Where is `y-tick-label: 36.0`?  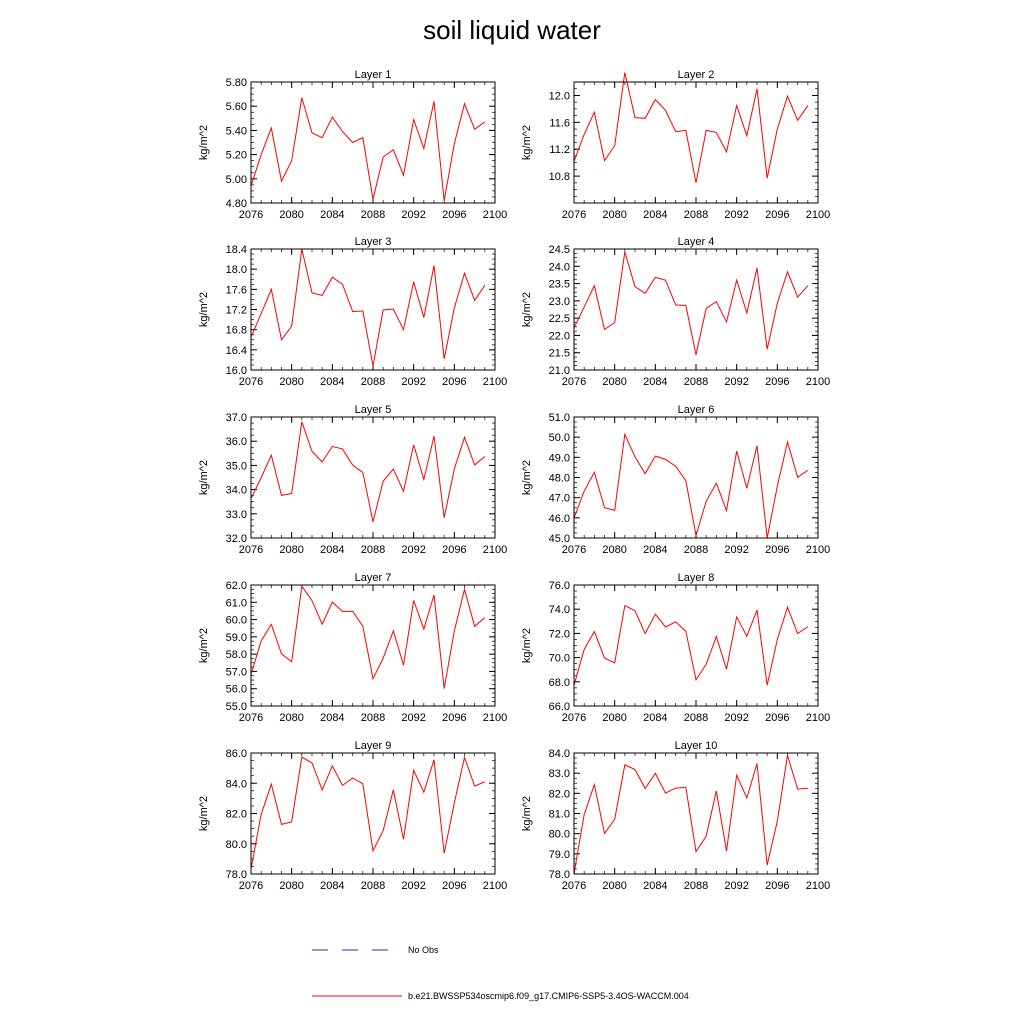
y-tick-label: 36.0 is located at coordinates (236, 442).